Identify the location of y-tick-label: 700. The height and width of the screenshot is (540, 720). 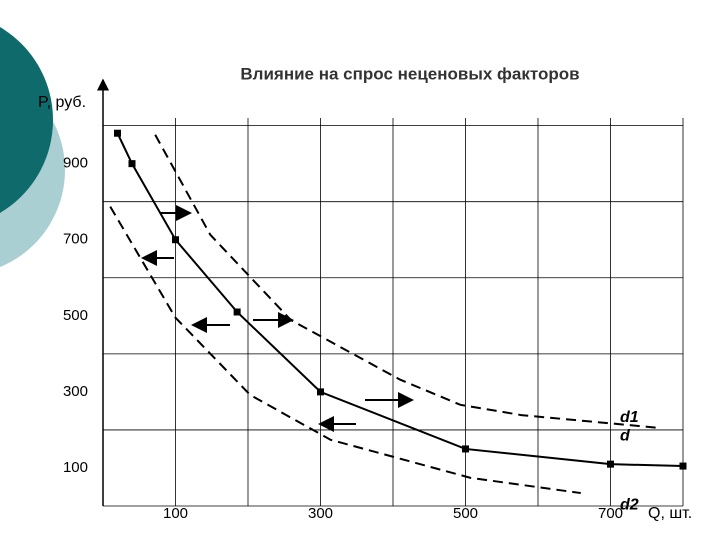
(75, 239).